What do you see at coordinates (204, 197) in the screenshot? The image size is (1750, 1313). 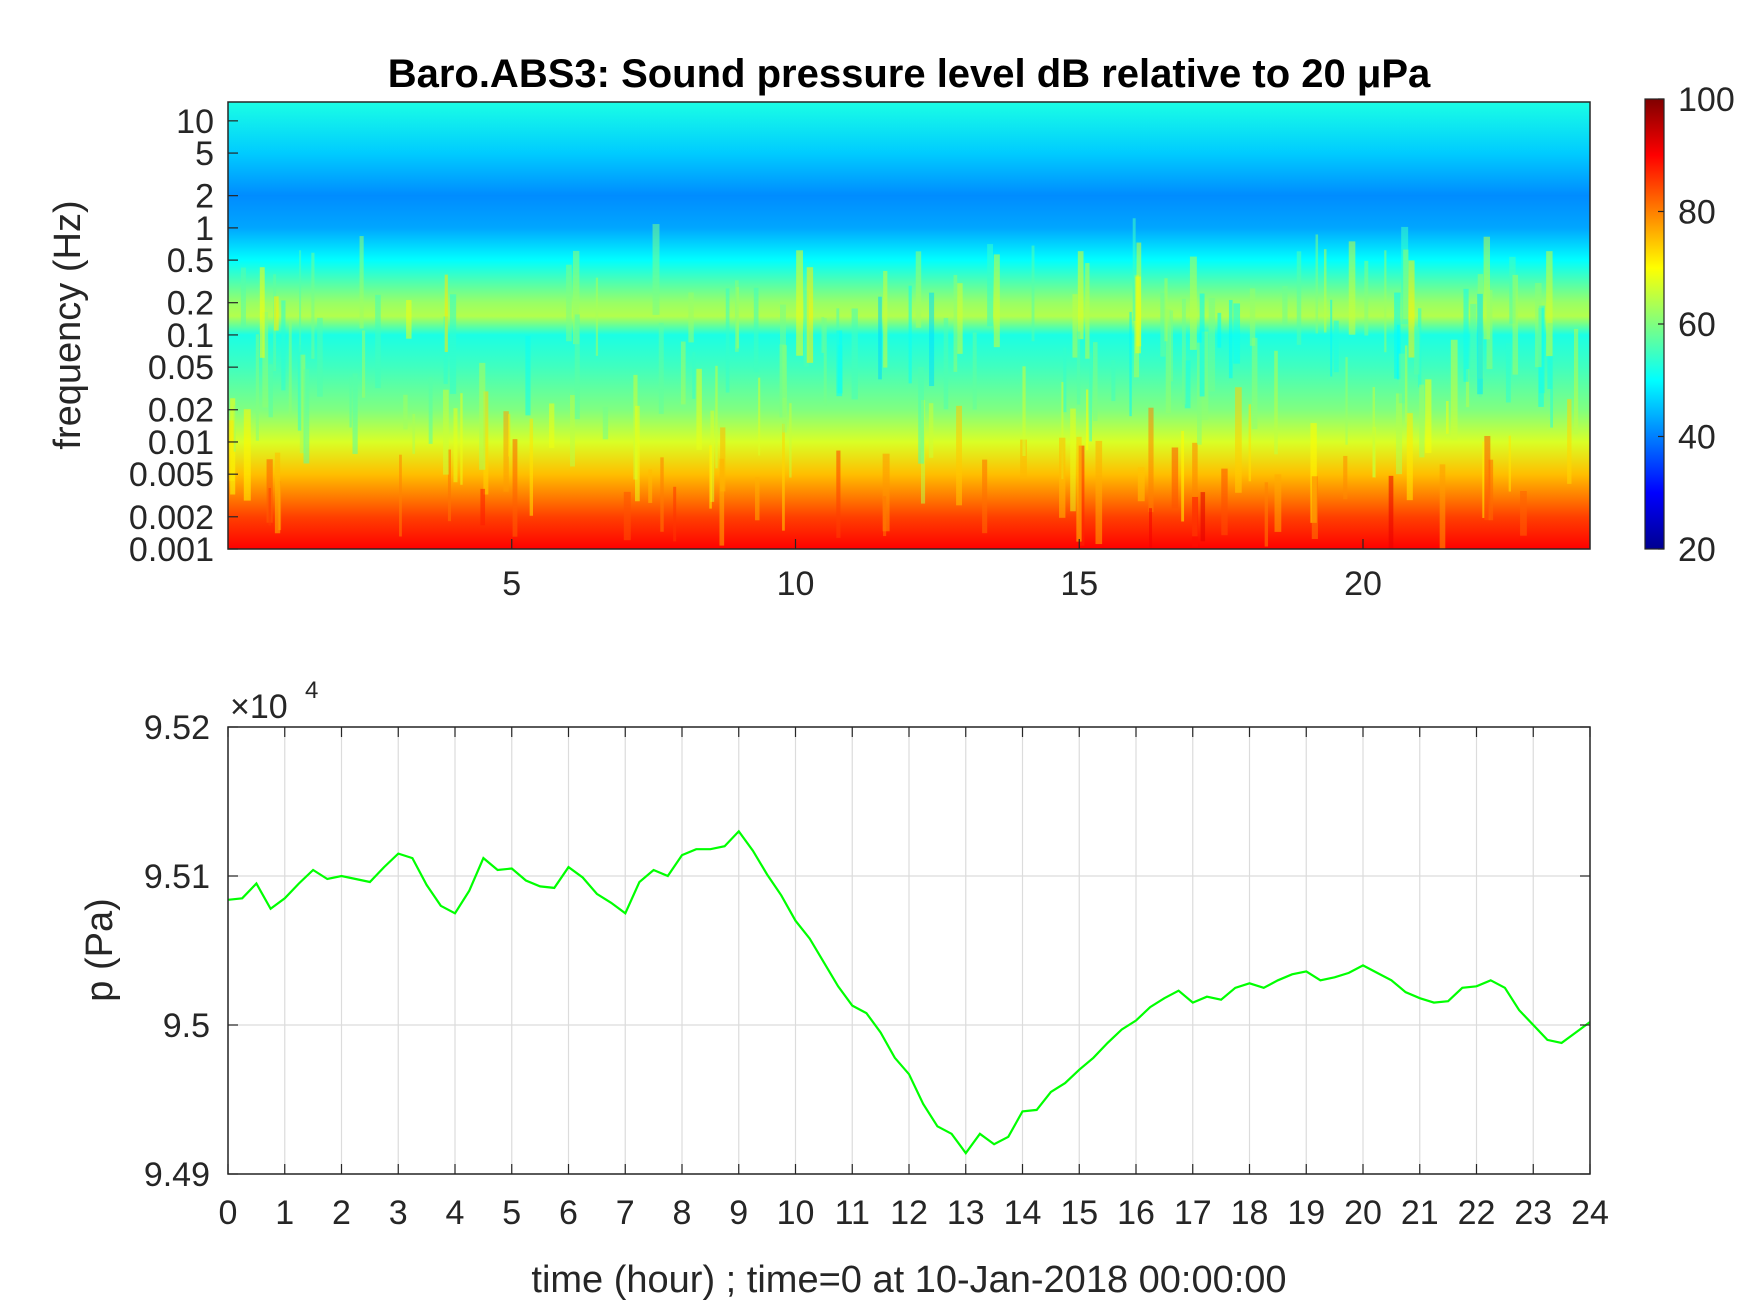 I see `frequency-tick-label: 2` at bounding box center [204, 197].